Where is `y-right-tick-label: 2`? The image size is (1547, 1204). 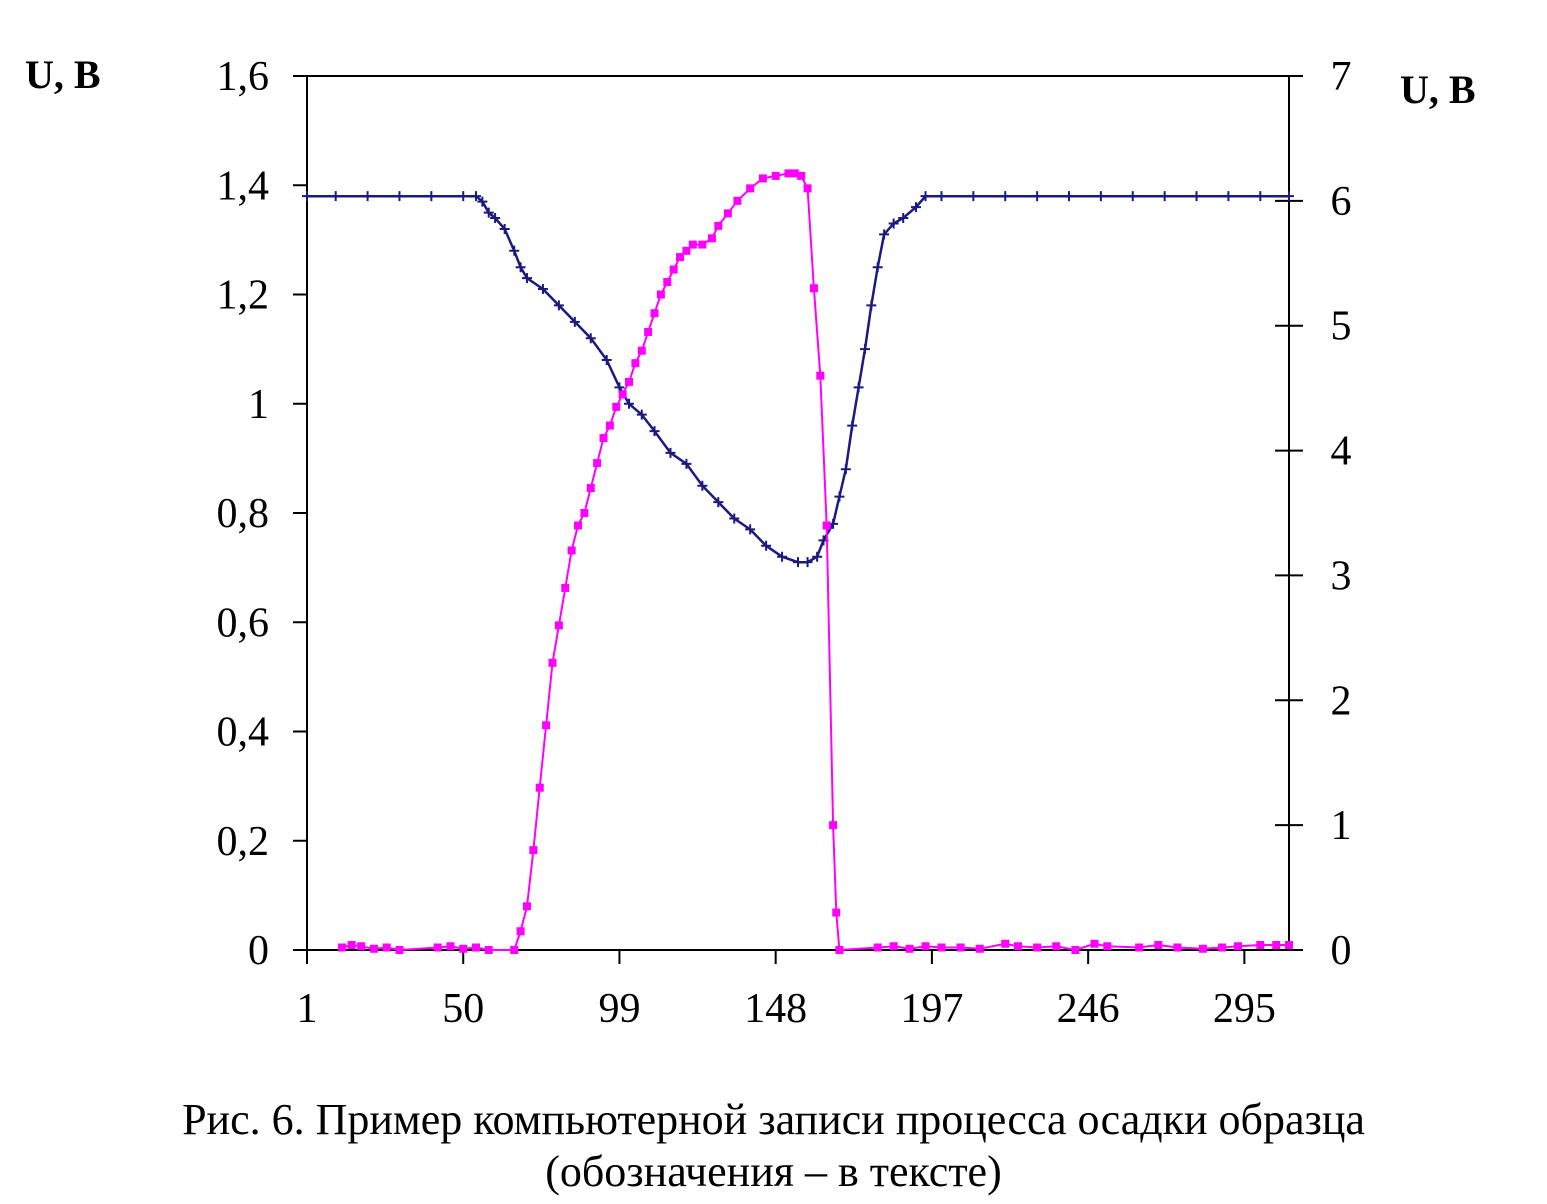
y-right-tick-label: 2 is located at coordinates (1341, 701).